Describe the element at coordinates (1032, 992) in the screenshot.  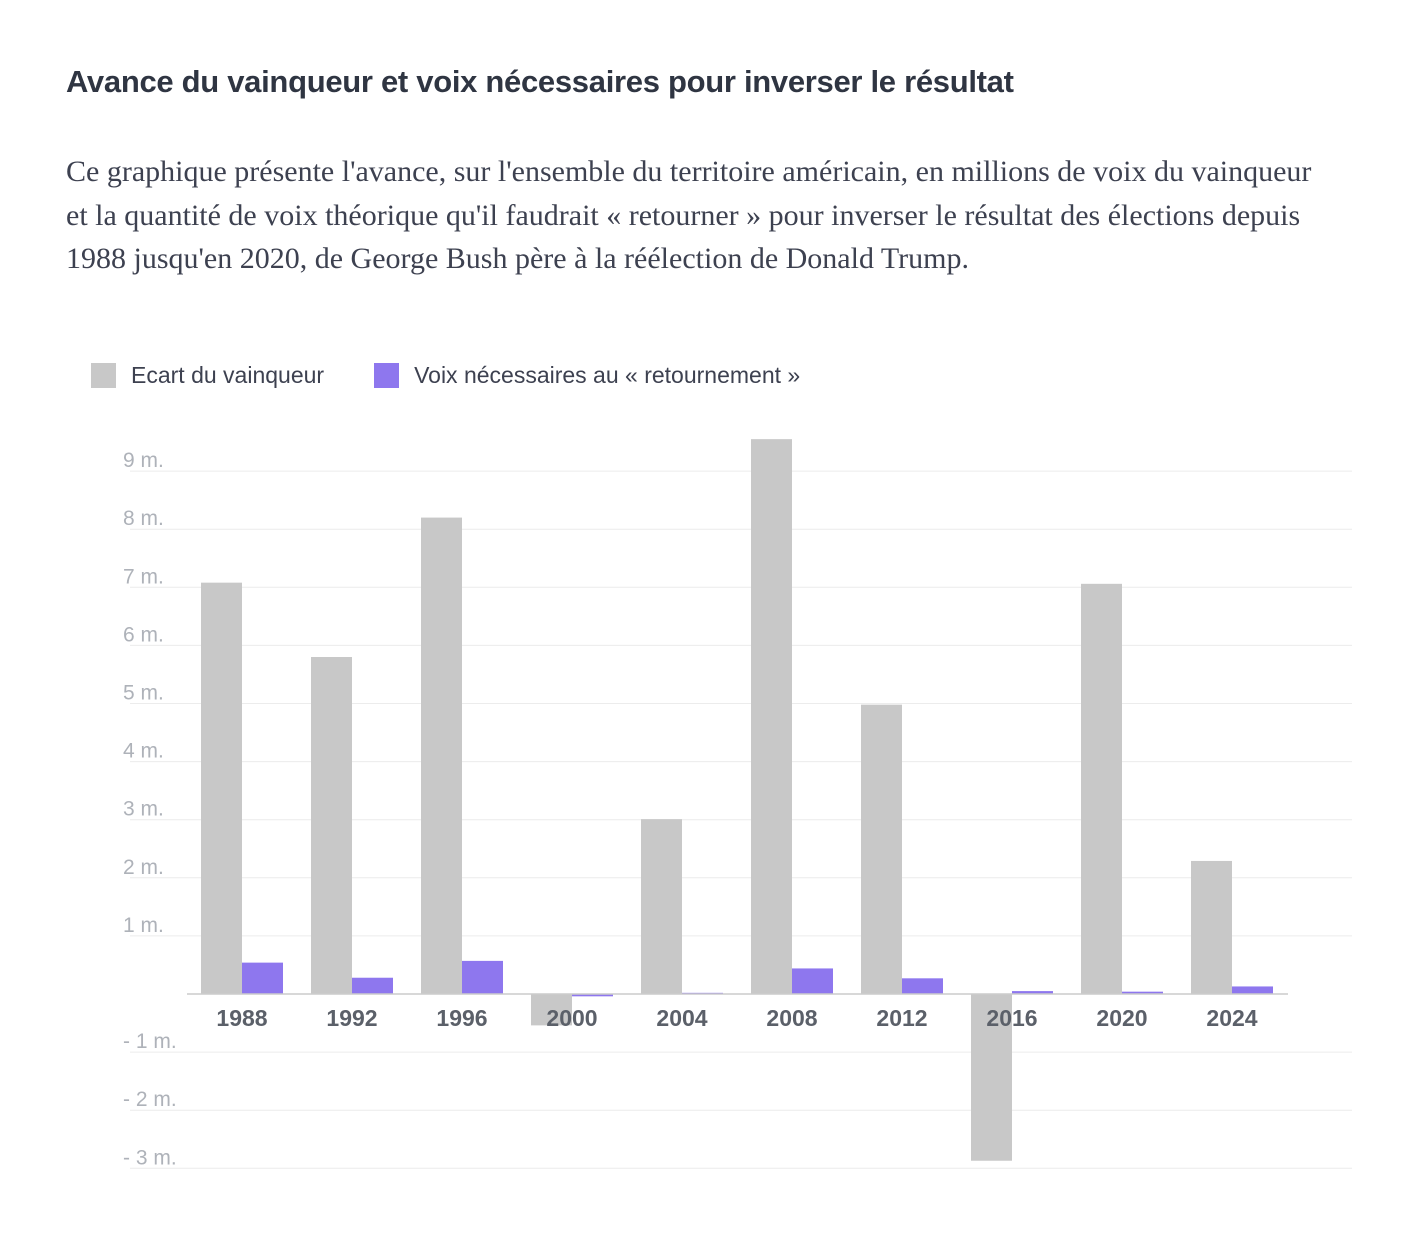
I see `bar-voix-2016` at that location.